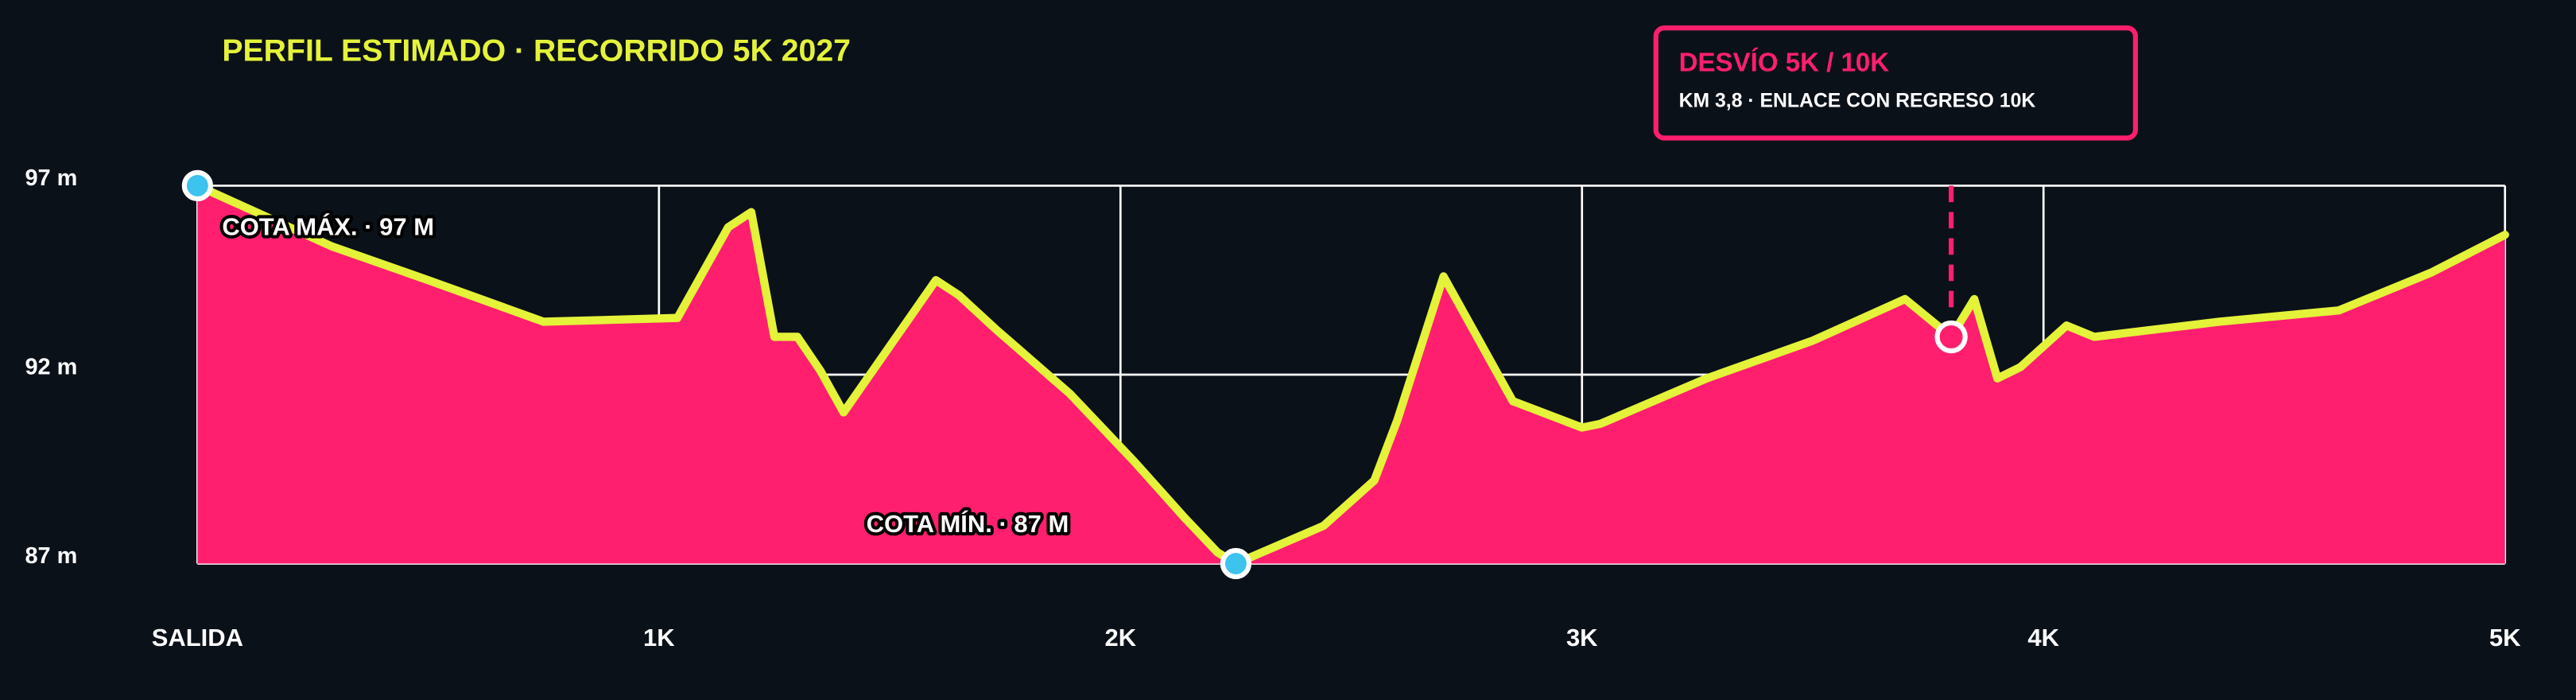 Image resolution: width=2576 pixels, height=700 pixels. What do you see at coordinates (1784, 62) in the screenshot?
I see `callout-title: DESVÍO 5K / 10K` at bounding box center [1784, 62].